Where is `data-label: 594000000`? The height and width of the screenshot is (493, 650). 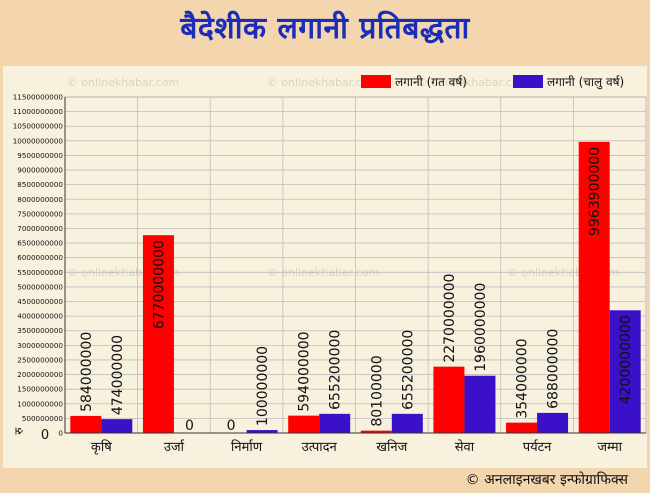 data-label: 594000000 is located at coordinates (305, 371).